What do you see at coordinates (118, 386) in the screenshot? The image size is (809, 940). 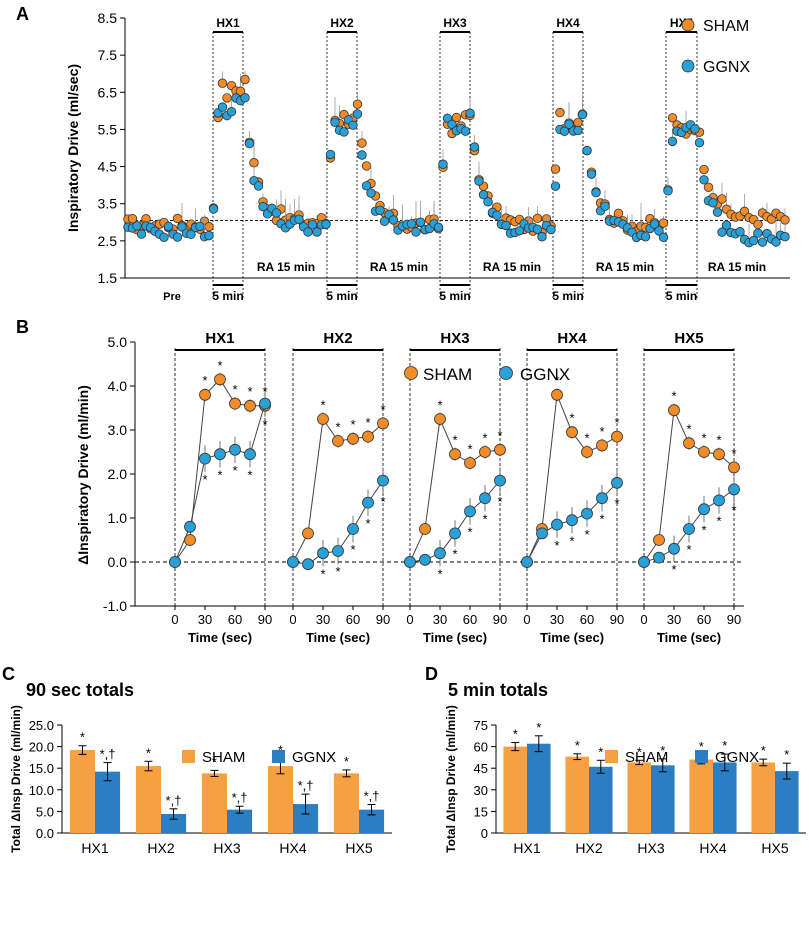 I see `b-y-tick-label: 4.0` at bounding box center [118, 386].